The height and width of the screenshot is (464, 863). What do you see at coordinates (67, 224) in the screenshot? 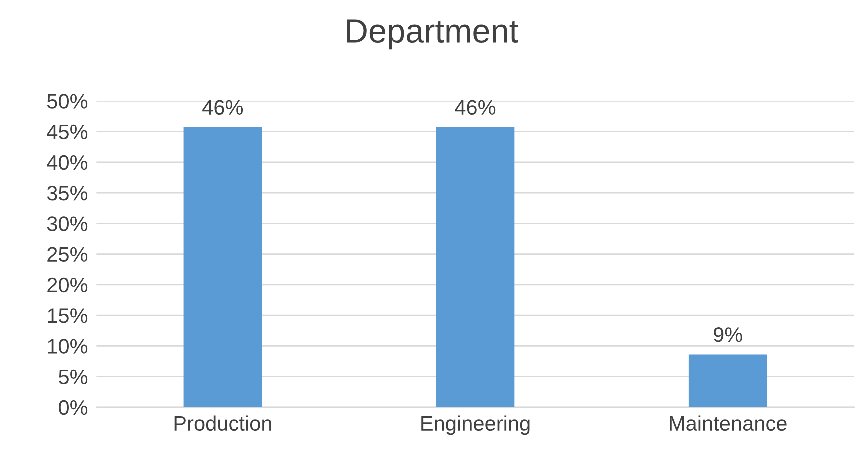
I see `y-tick-label: 30%` at bounding box center [67, 224].